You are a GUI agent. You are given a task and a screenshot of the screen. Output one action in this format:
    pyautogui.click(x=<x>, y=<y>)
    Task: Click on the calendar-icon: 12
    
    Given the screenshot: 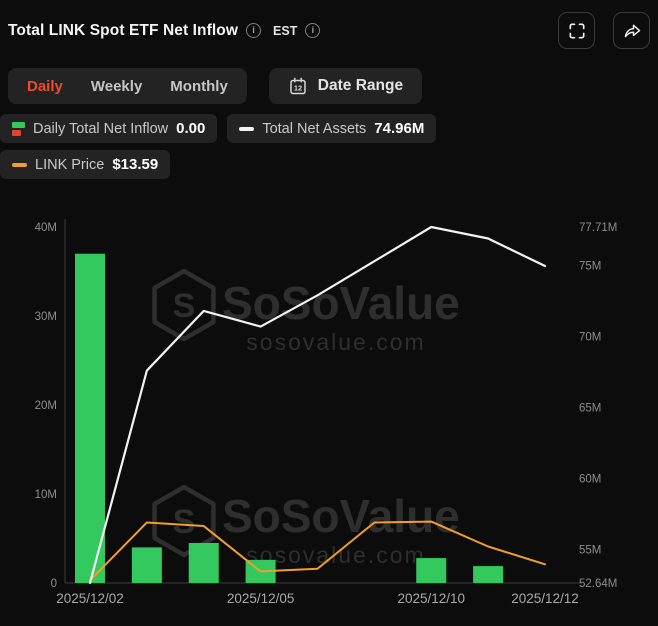 What is the action you would take?
    pyautogui.click(x=298, y=86)
    